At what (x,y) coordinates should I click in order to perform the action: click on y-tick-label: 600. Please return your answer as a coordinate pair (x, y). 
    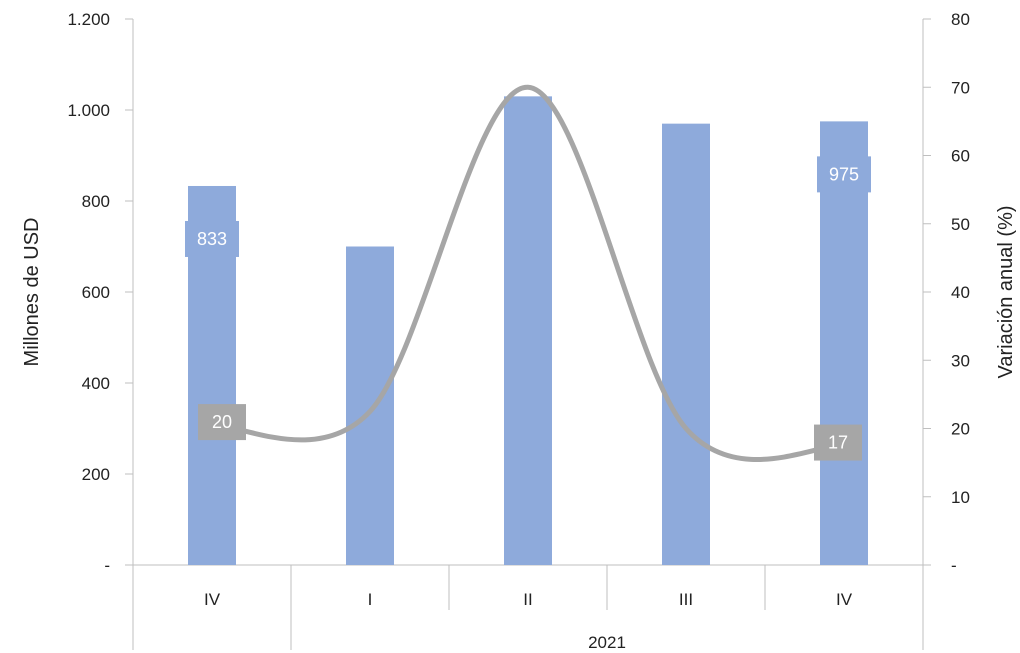
    Looking at the image, I should click on (96, 292).